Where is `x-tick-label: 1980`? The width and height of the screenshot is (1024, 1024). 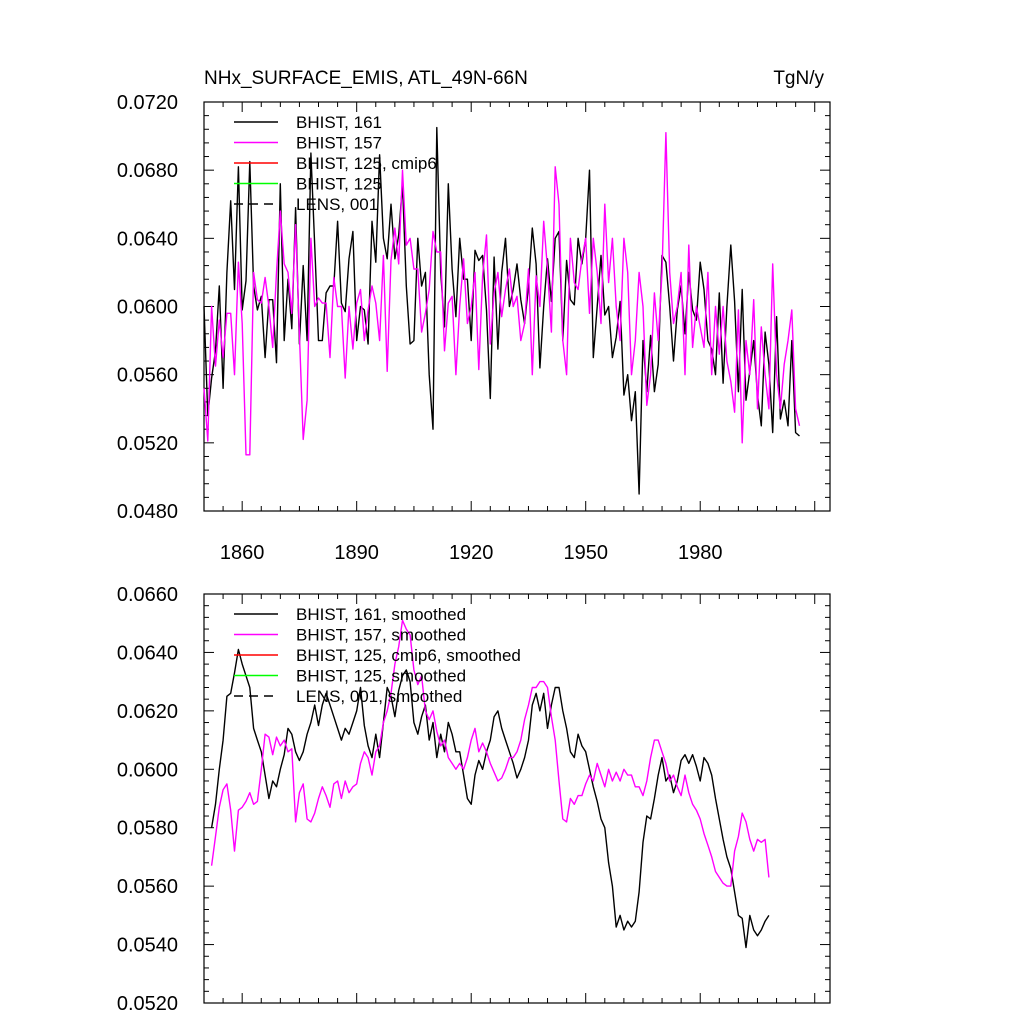
x-tick-label: 1980 is located at coordinates (700, 553).